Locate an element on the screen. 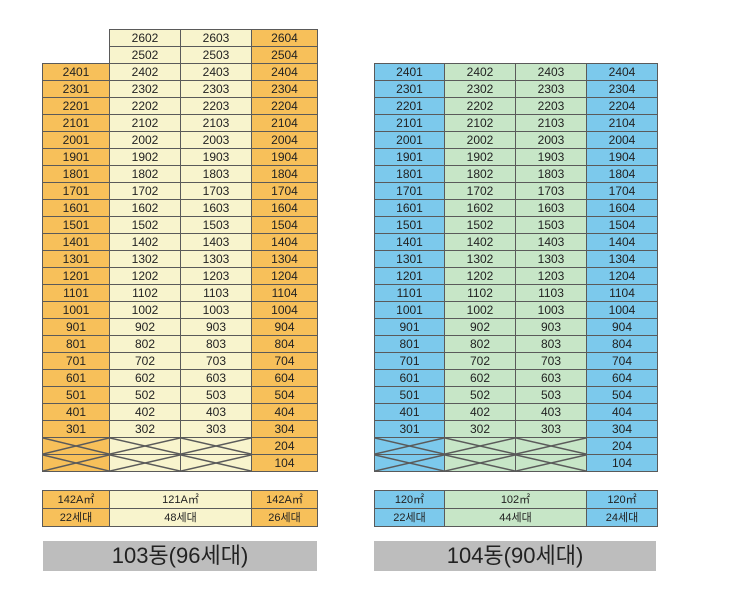 This screenshot has height=595, width=733. unit-cell: 2202 is located at coordinates (480, 106).